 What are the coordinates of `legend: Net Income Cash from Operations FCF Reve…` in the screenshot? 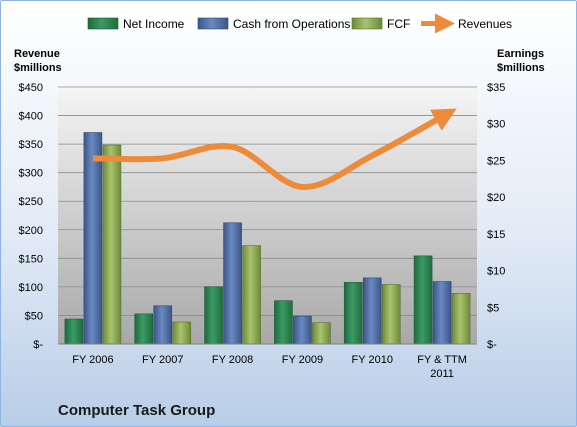 It's located at (299, 23).